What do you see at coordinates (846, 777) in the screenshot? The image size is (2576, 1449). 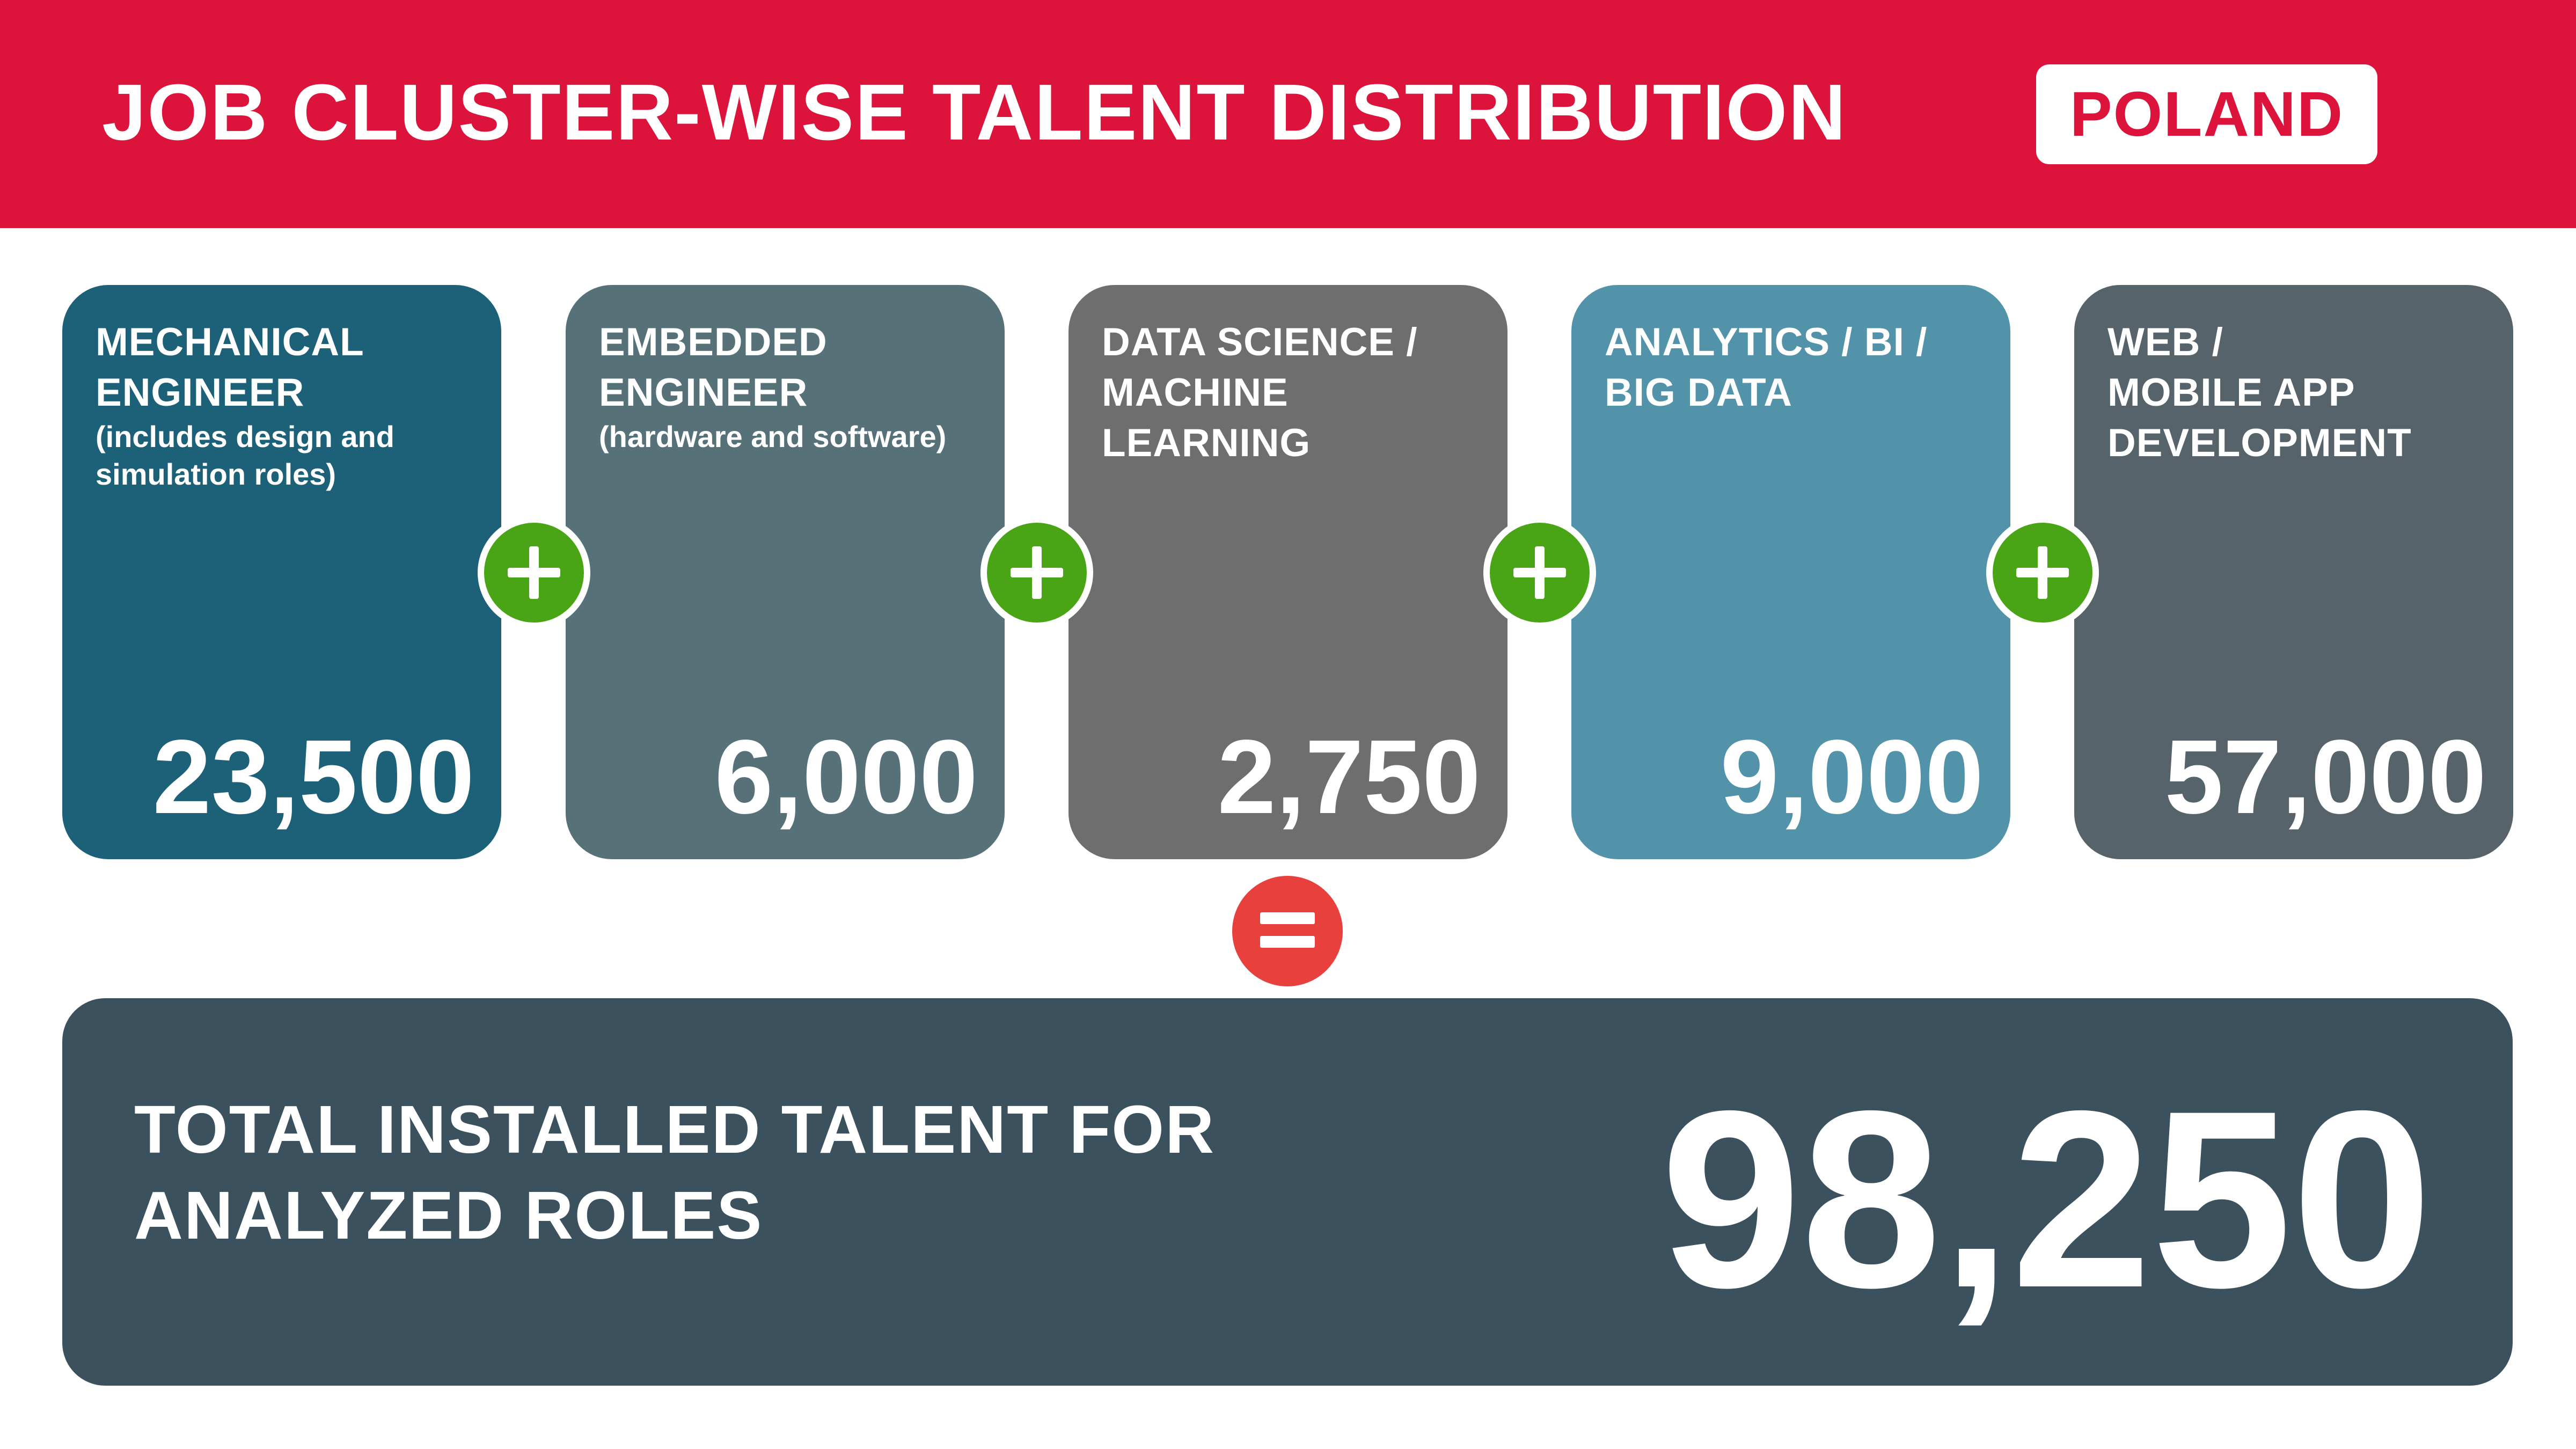 I see `cluster-value: 6,000` at bounding box center [846, 777].